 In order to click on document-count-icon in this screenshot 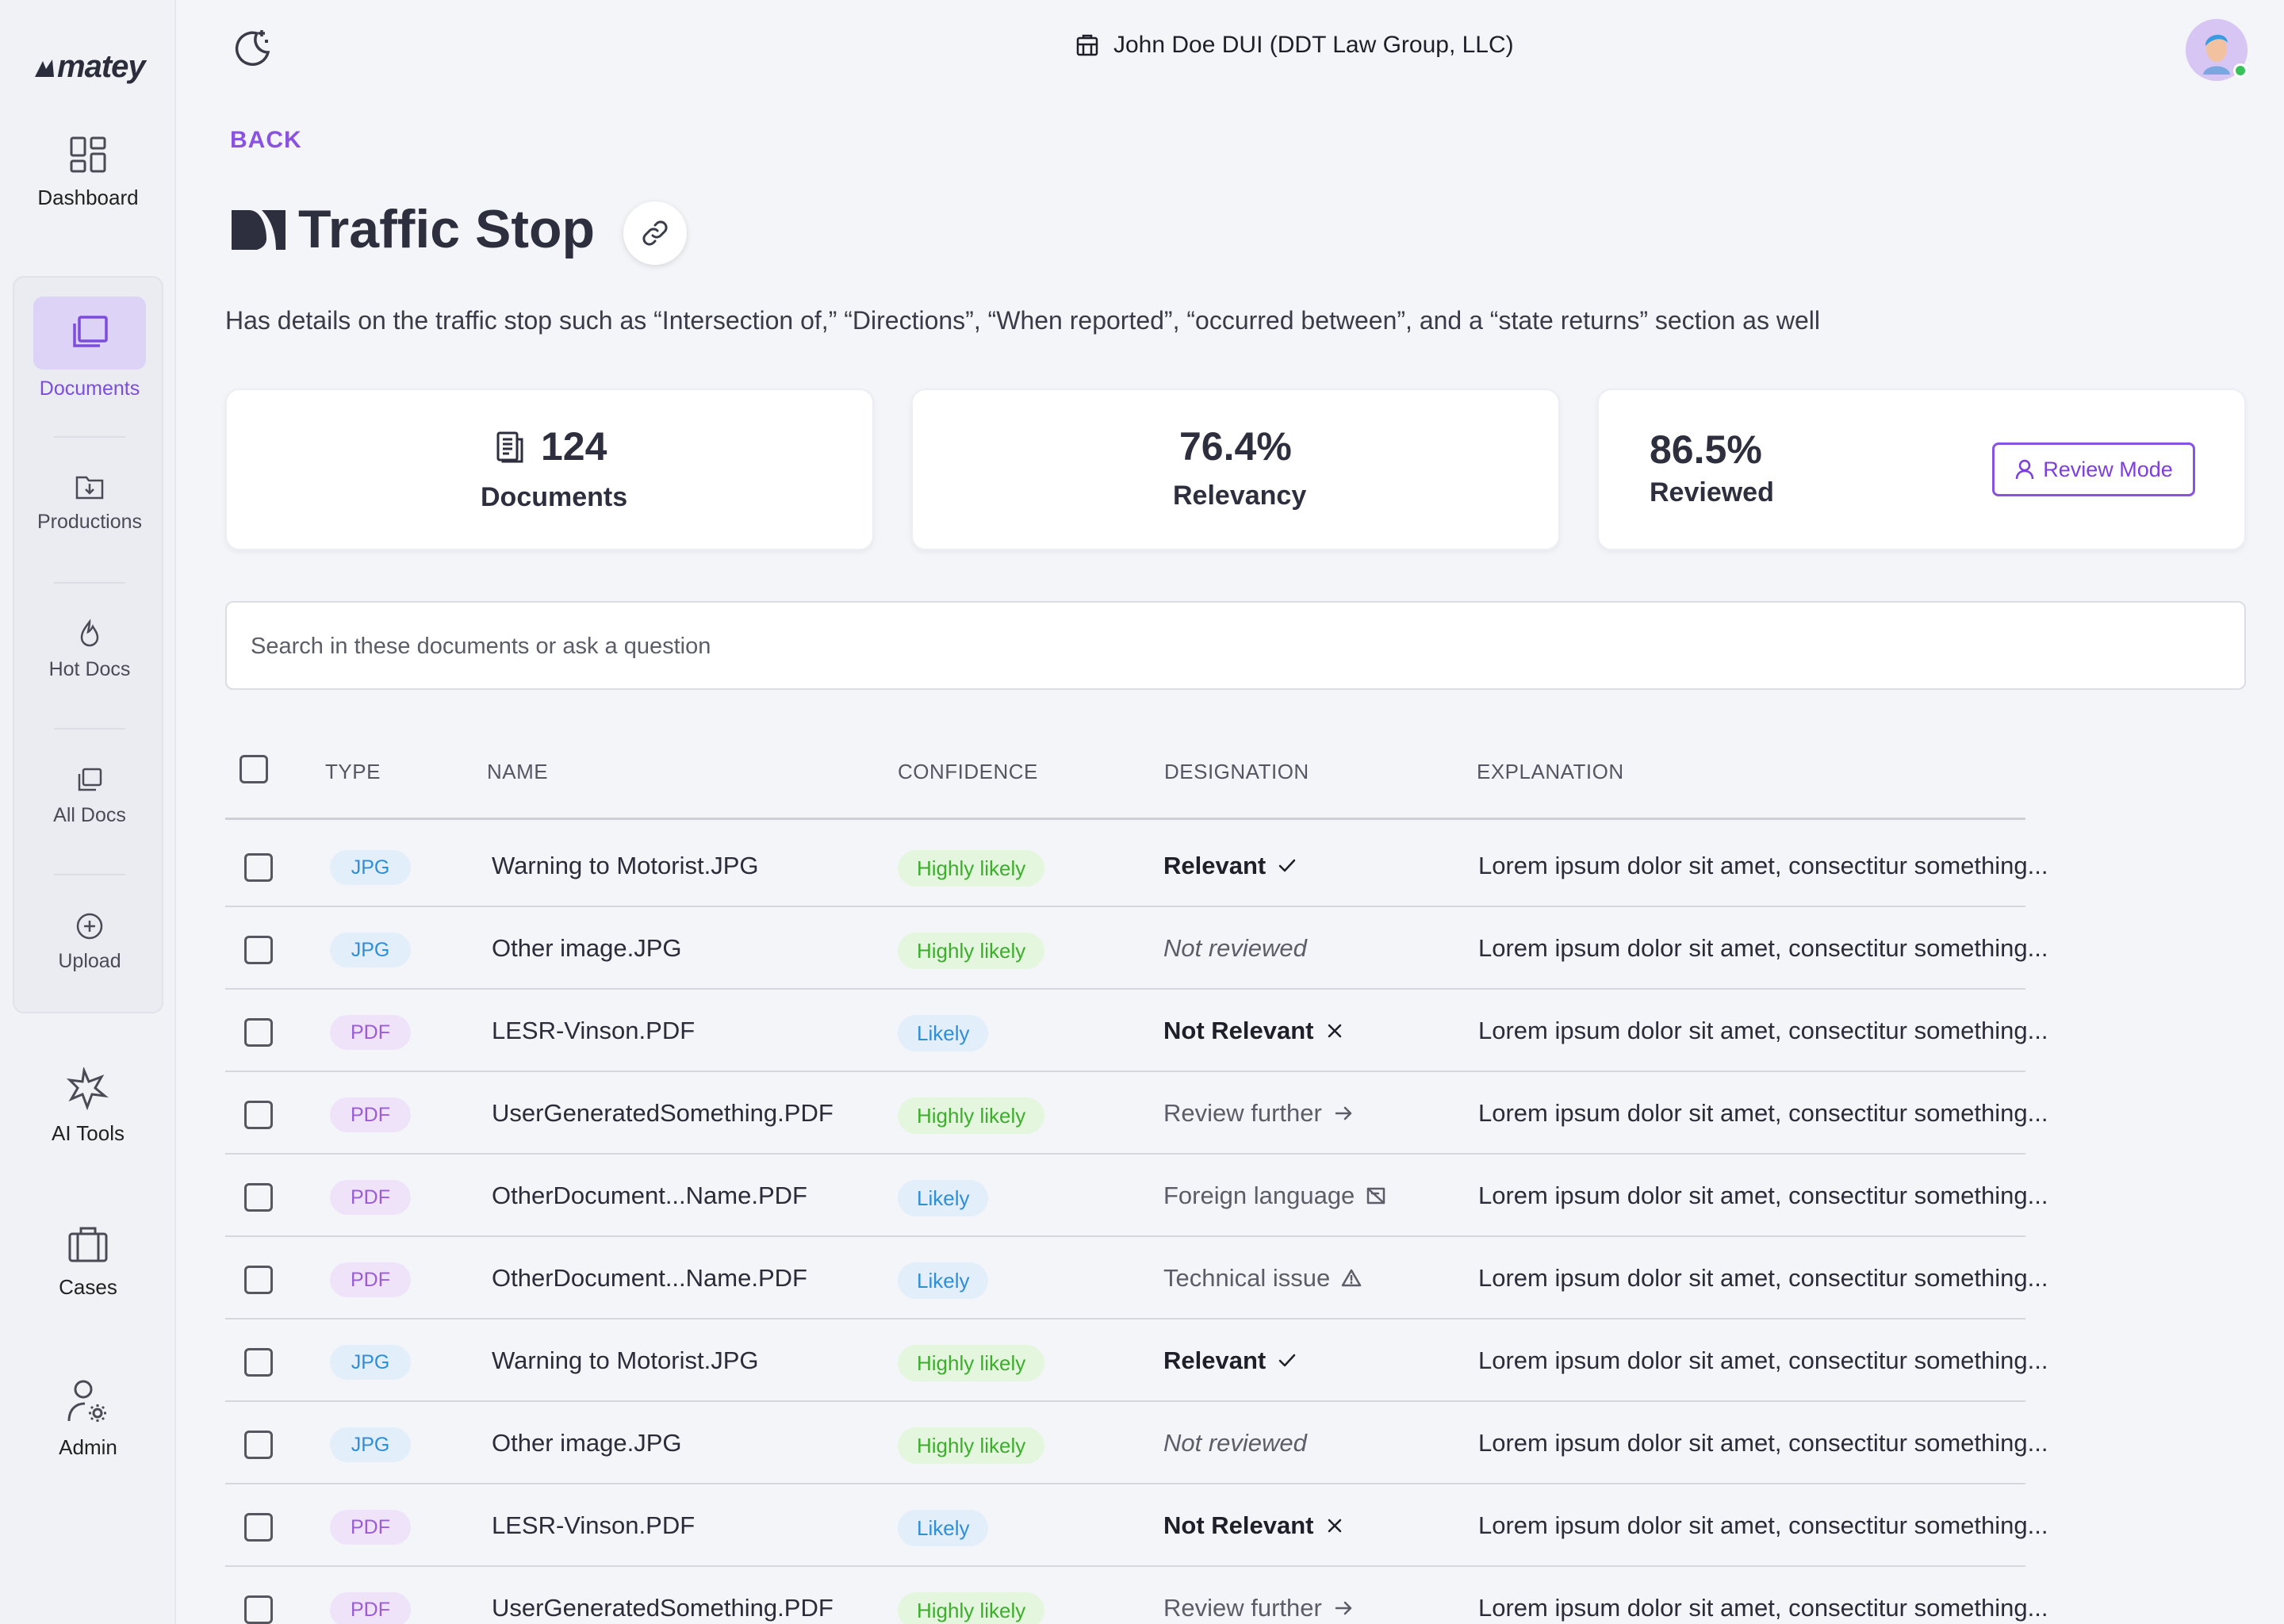, I will do `click(509, 447)`.